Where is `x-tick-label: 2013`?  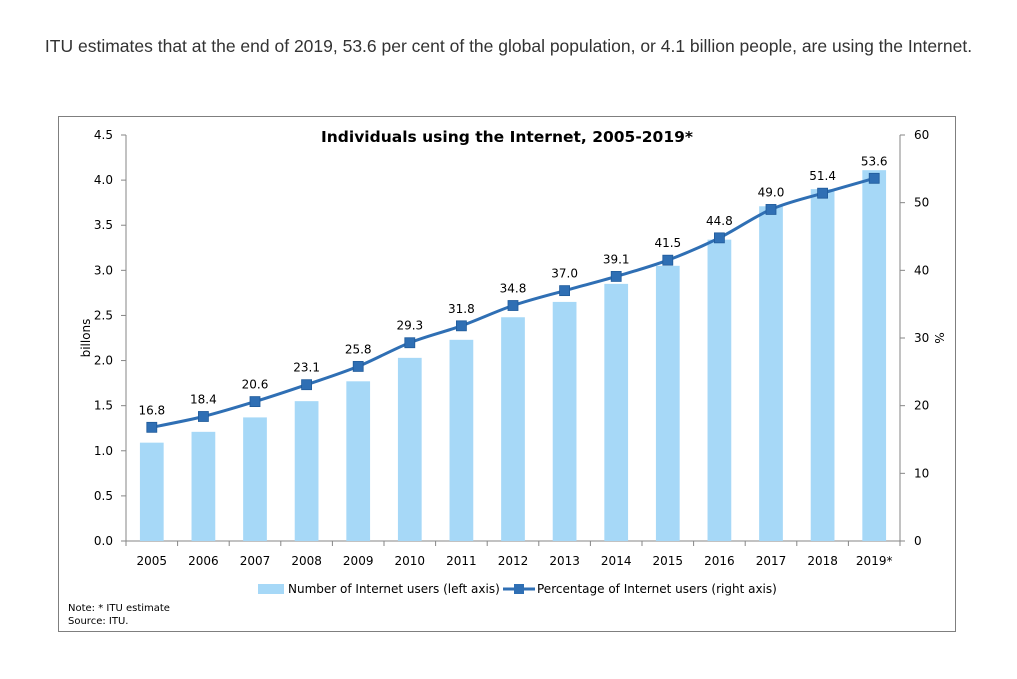
x-tick-label: 2013 is located at coordinates (564, 561).